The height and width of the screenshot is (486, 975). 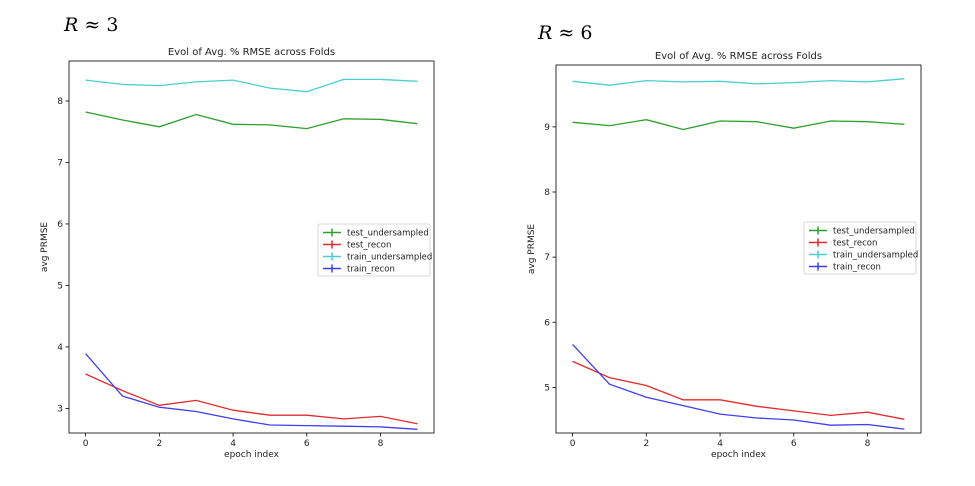 I want to click on right-chart-legend-label-train_recon: train_recon, so click(x=857, y=268).